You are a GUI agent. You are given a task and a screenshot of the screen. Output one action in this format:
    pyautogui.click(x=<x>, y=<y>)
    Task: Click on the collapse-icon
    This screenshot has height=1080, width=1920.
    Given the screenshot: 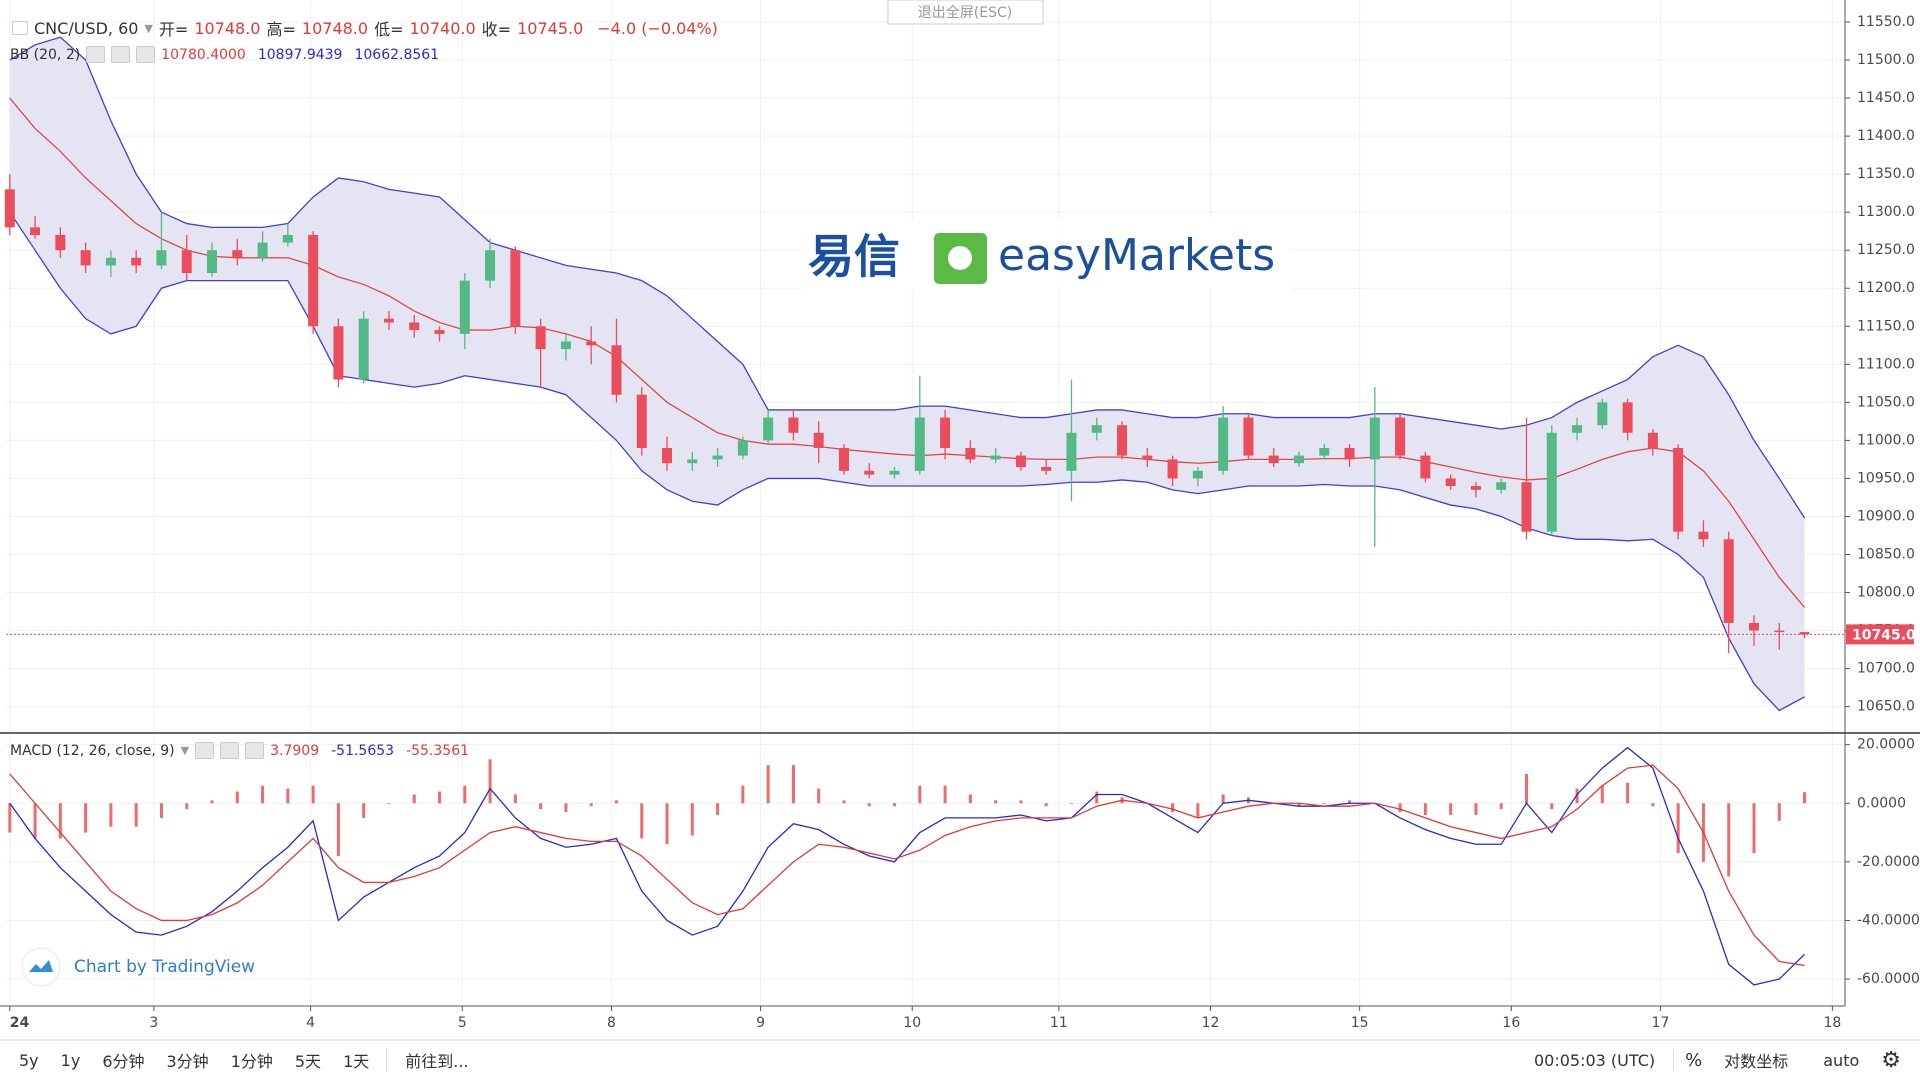 What is the action you would take?
    pyautogui.click(x=20, y=28)
    